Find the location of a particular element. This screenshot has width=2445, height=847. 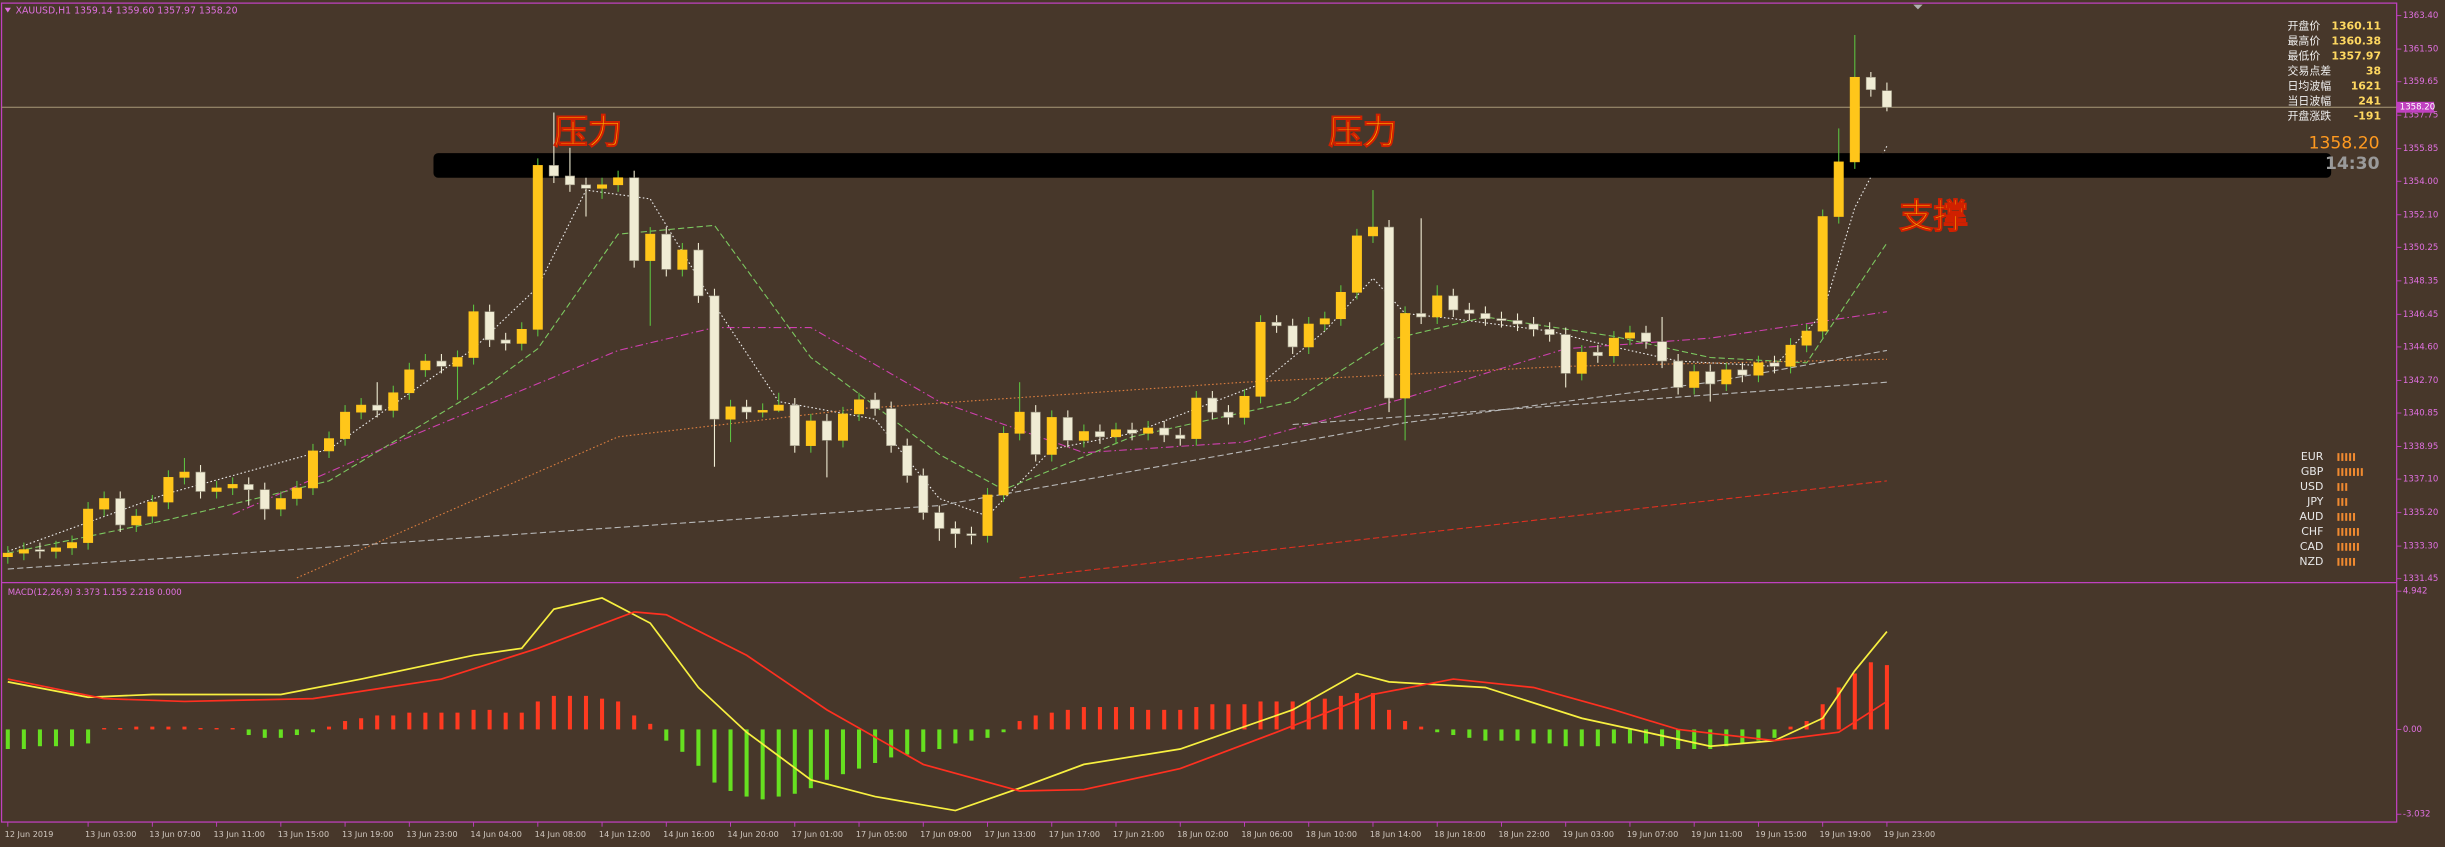

x-tick-label: 18 Jun 02:00 is located at coordinates (1202, 834).